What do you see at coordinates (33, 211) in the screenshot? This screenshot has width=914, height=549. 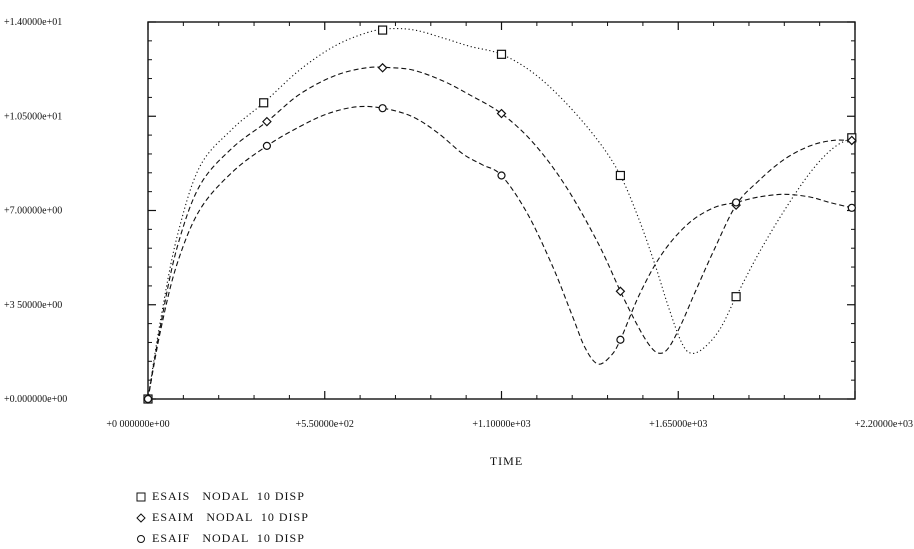 I see `y-tick-label: +7.00000e+00` at bounding box center [33, 211].